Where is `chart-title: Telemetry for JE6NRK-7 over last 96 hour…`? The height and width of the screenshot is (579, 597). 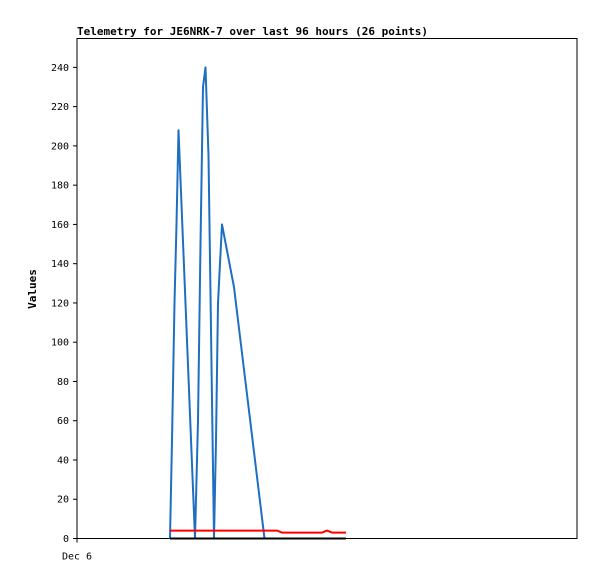
chart-title: Telemetry for JE6NRK-7 over last 96 hour… is located at coordinates (252, 31).